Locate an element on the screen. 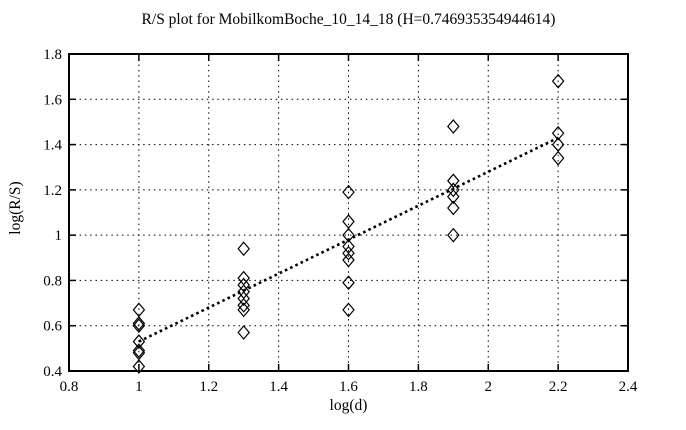  x-tick-label: 2.2 is located at coordinates (558, 387).